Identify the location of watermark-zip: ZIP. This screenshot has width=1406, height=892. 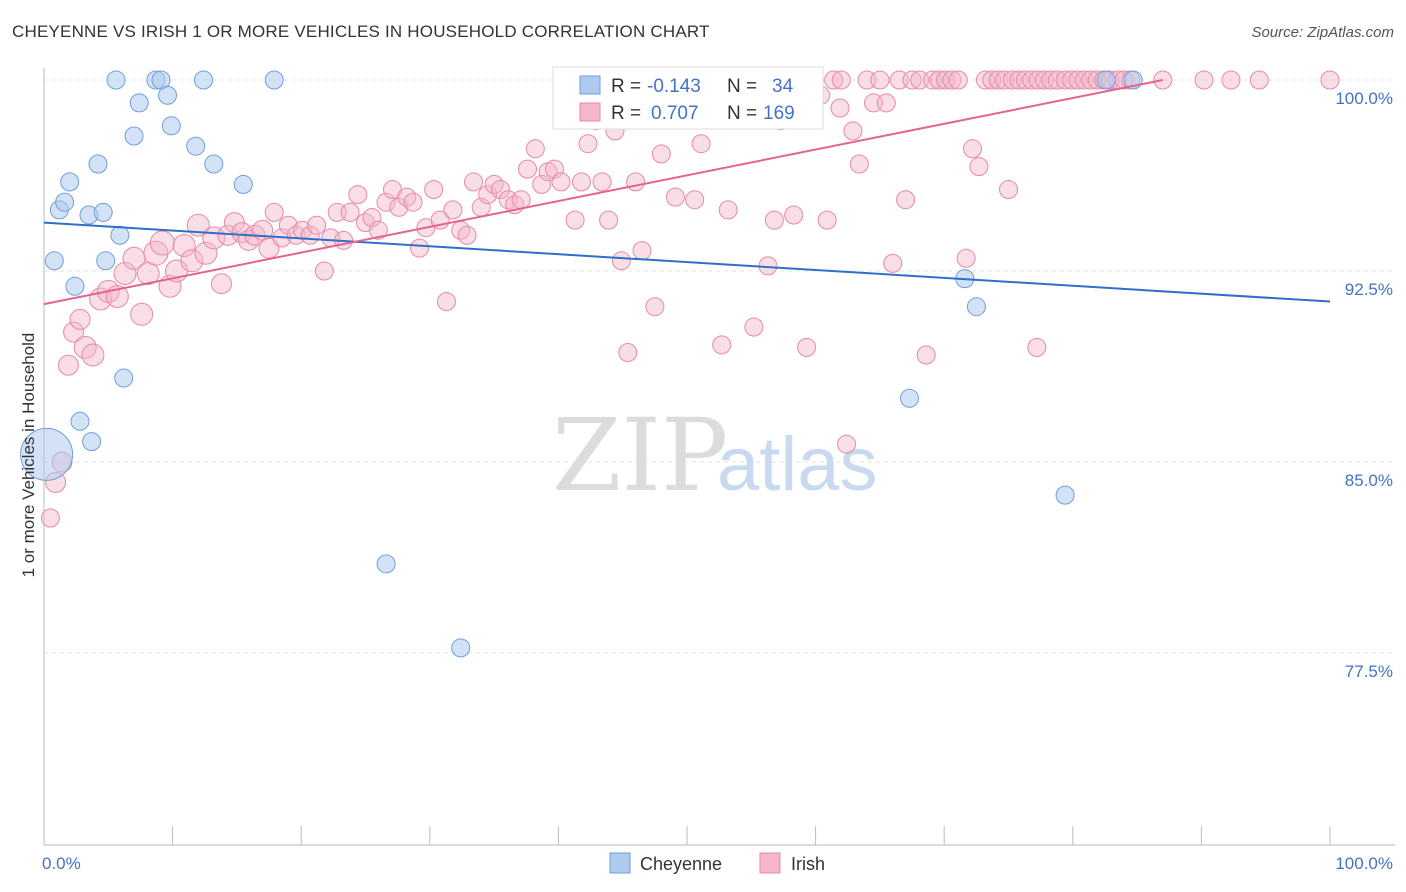
(640, 455).